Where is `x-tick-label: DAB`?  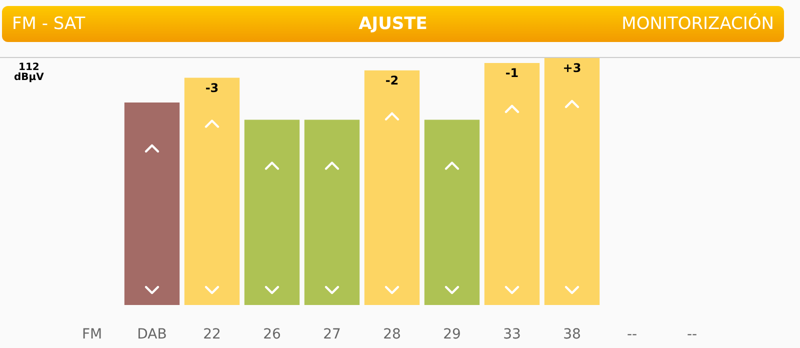
x-tick-label: DAB is located at coordinates (152, 334).